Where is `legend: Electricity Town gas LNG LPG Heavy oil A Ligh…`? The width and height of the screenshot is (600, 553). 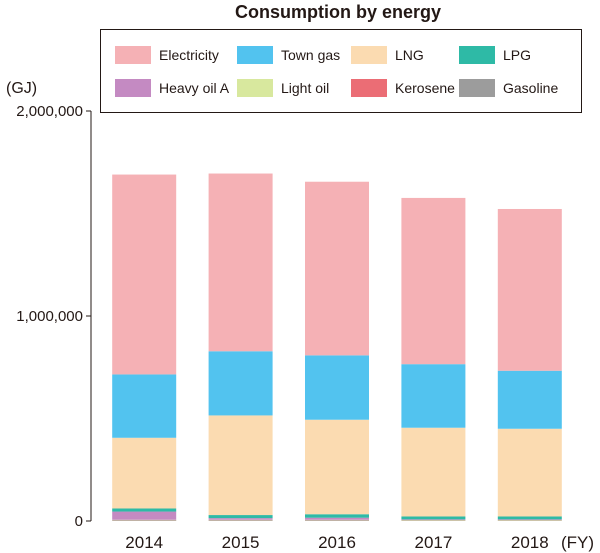 legend: Electricity Town gas LNG LPG Heavy oil A Ligh… is located at coordinates (341, 71).